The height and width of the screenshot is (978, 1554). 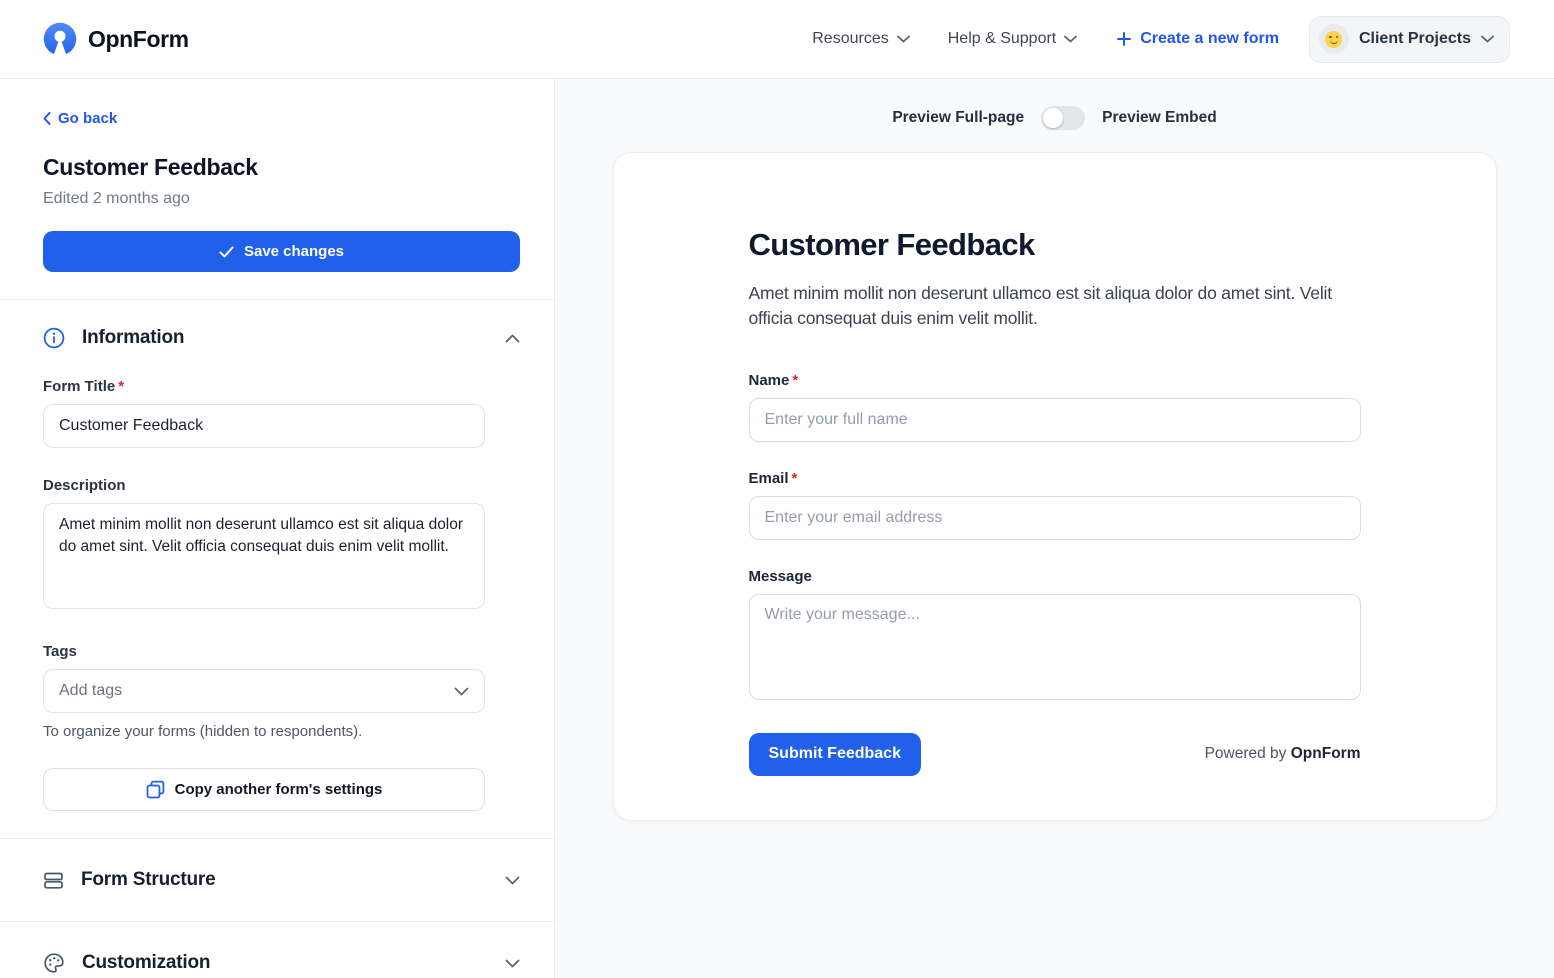 I want to click on sidebar-form-title: Customer Feedback, so click(x=150, y=167).